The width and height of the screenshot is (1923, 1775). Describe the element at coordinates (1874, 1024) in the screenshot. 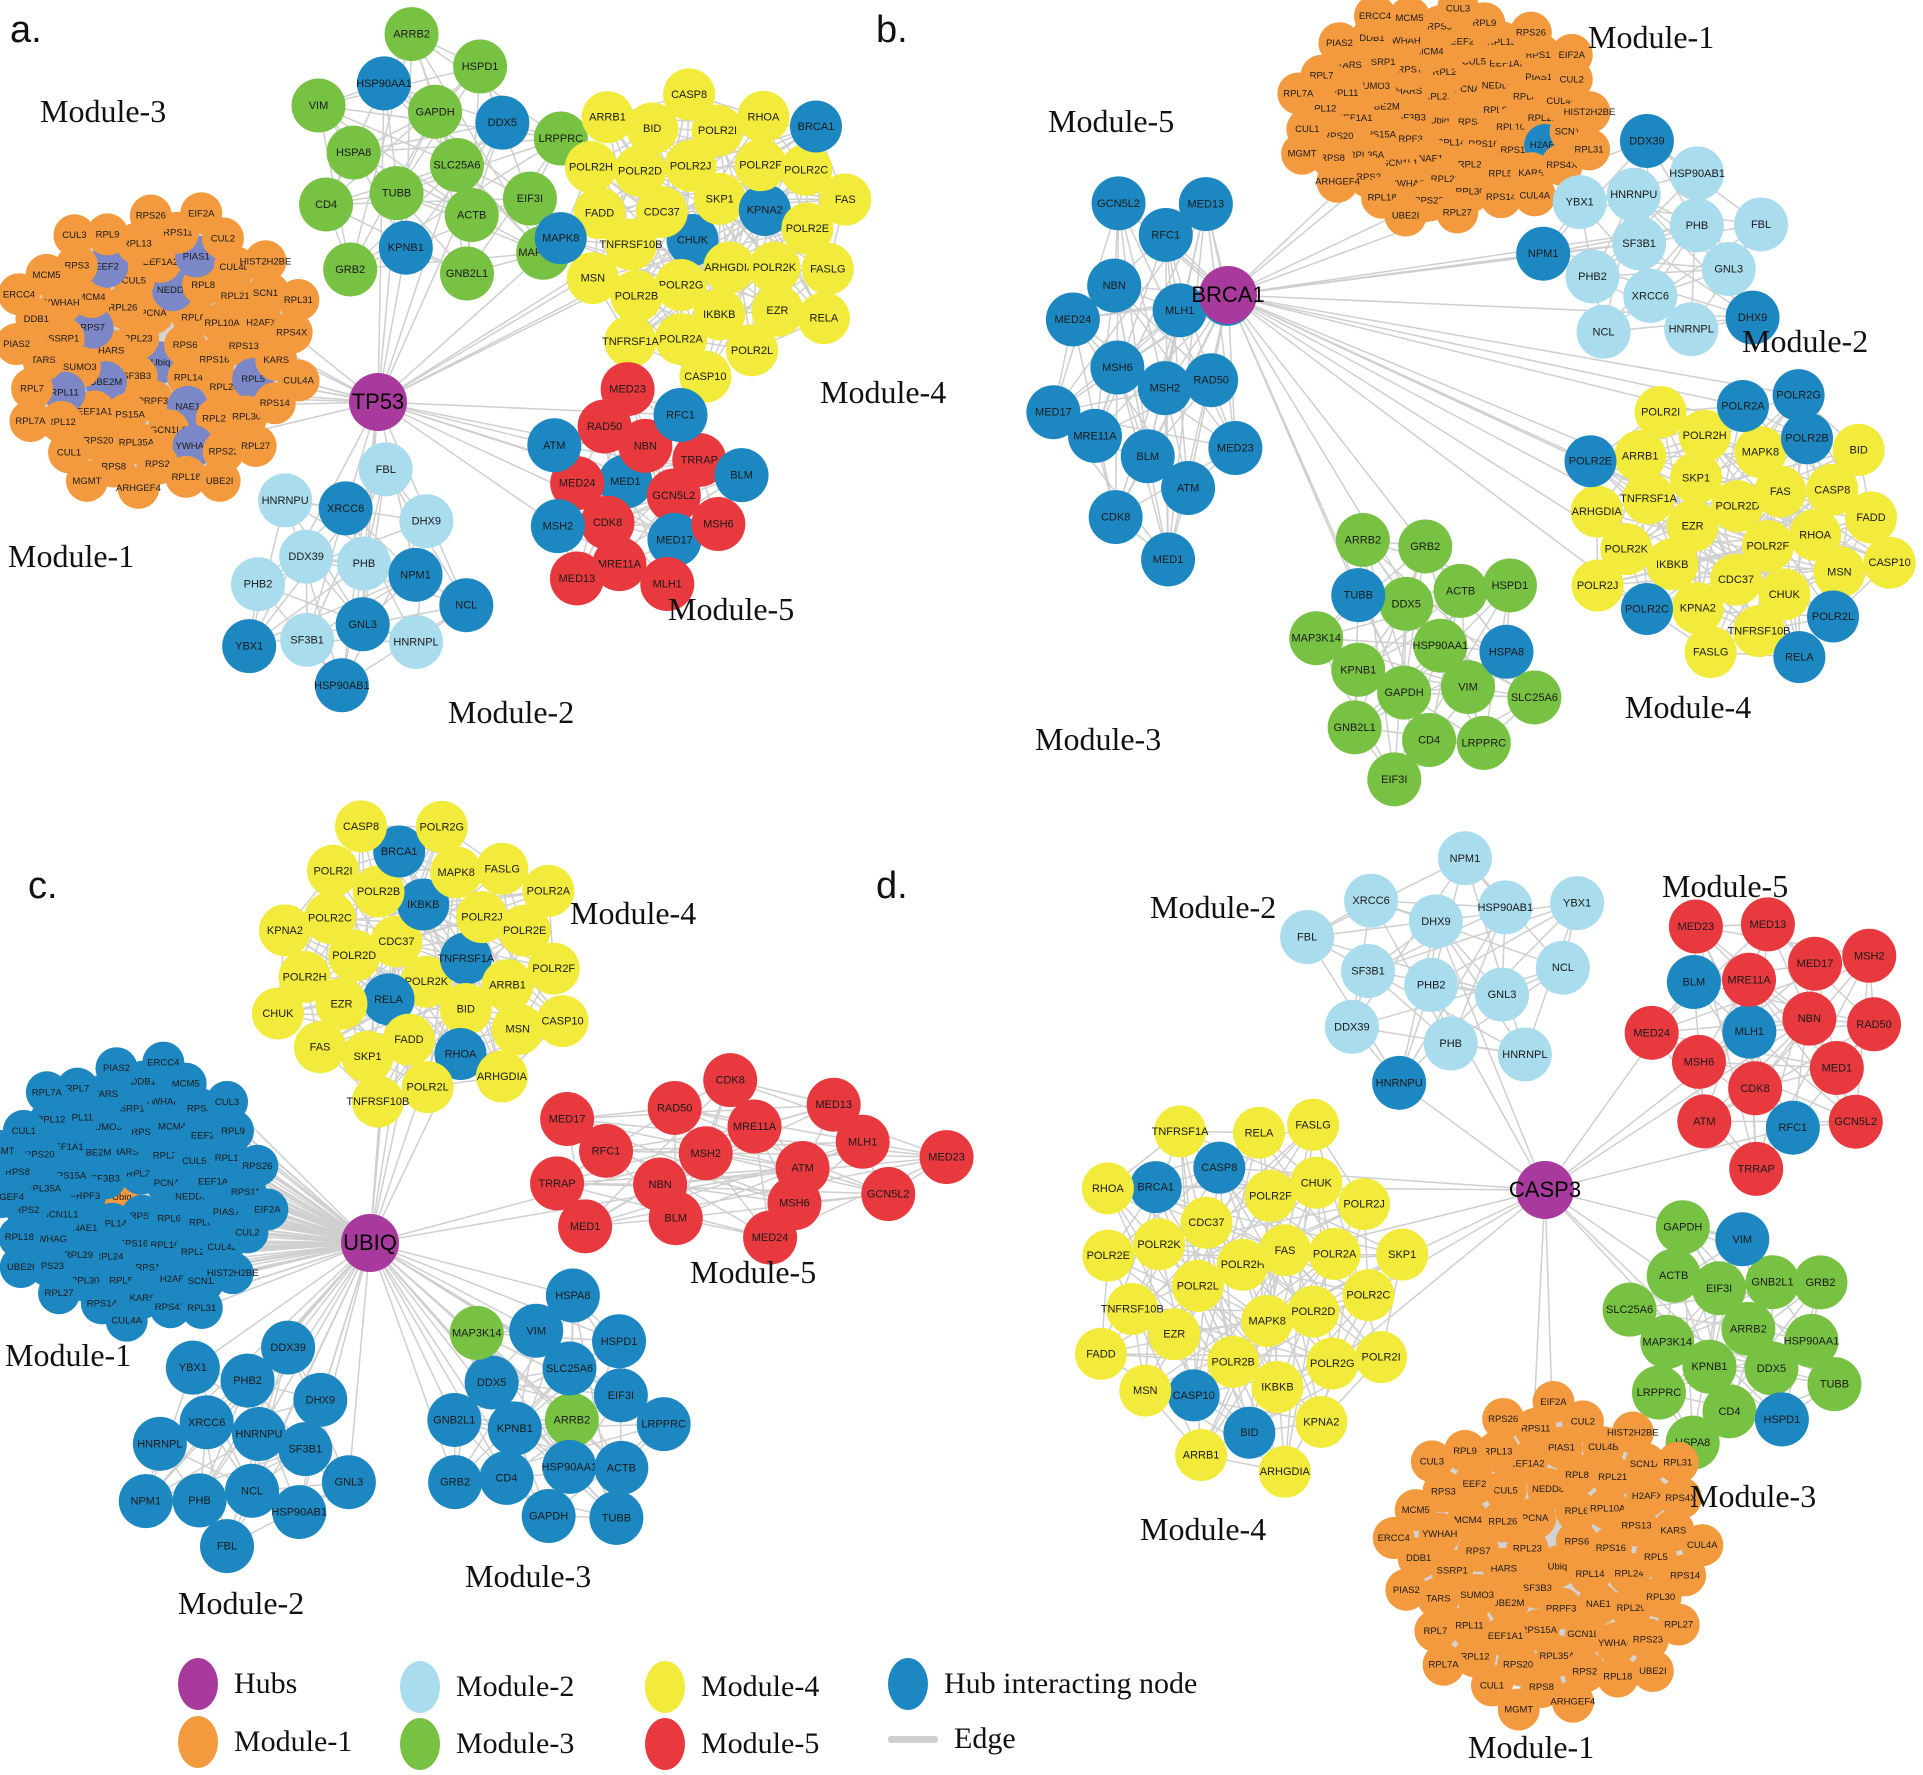

I see `node-RAD50: RAD50` at that location.